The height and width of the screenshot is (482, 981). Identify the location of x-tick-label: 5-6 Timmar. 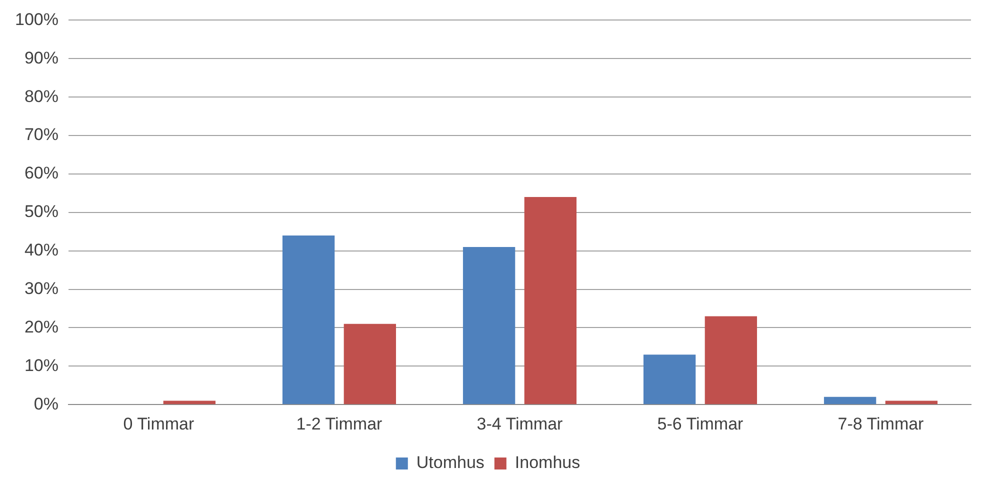
(700, 424).